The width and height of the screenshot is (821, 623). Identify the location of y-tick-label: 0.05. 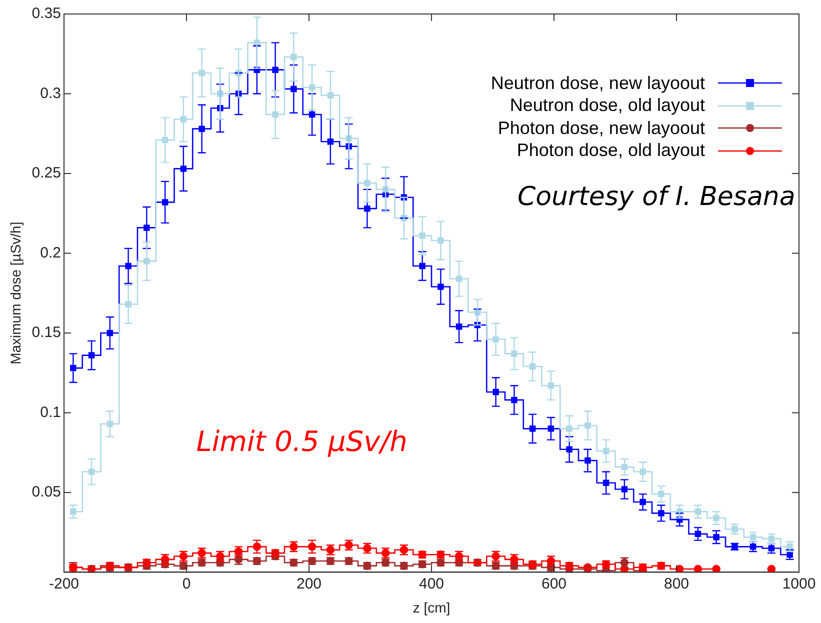
(46, 492).